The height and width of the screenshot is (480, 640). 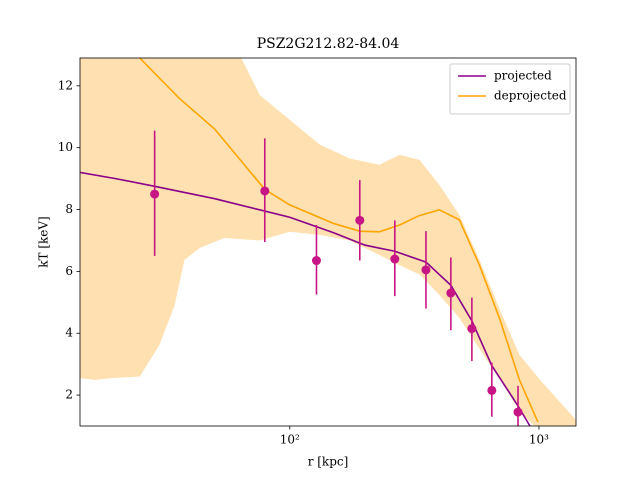 I want to click on y-tick-label: 6, so click(x=69, y=271).